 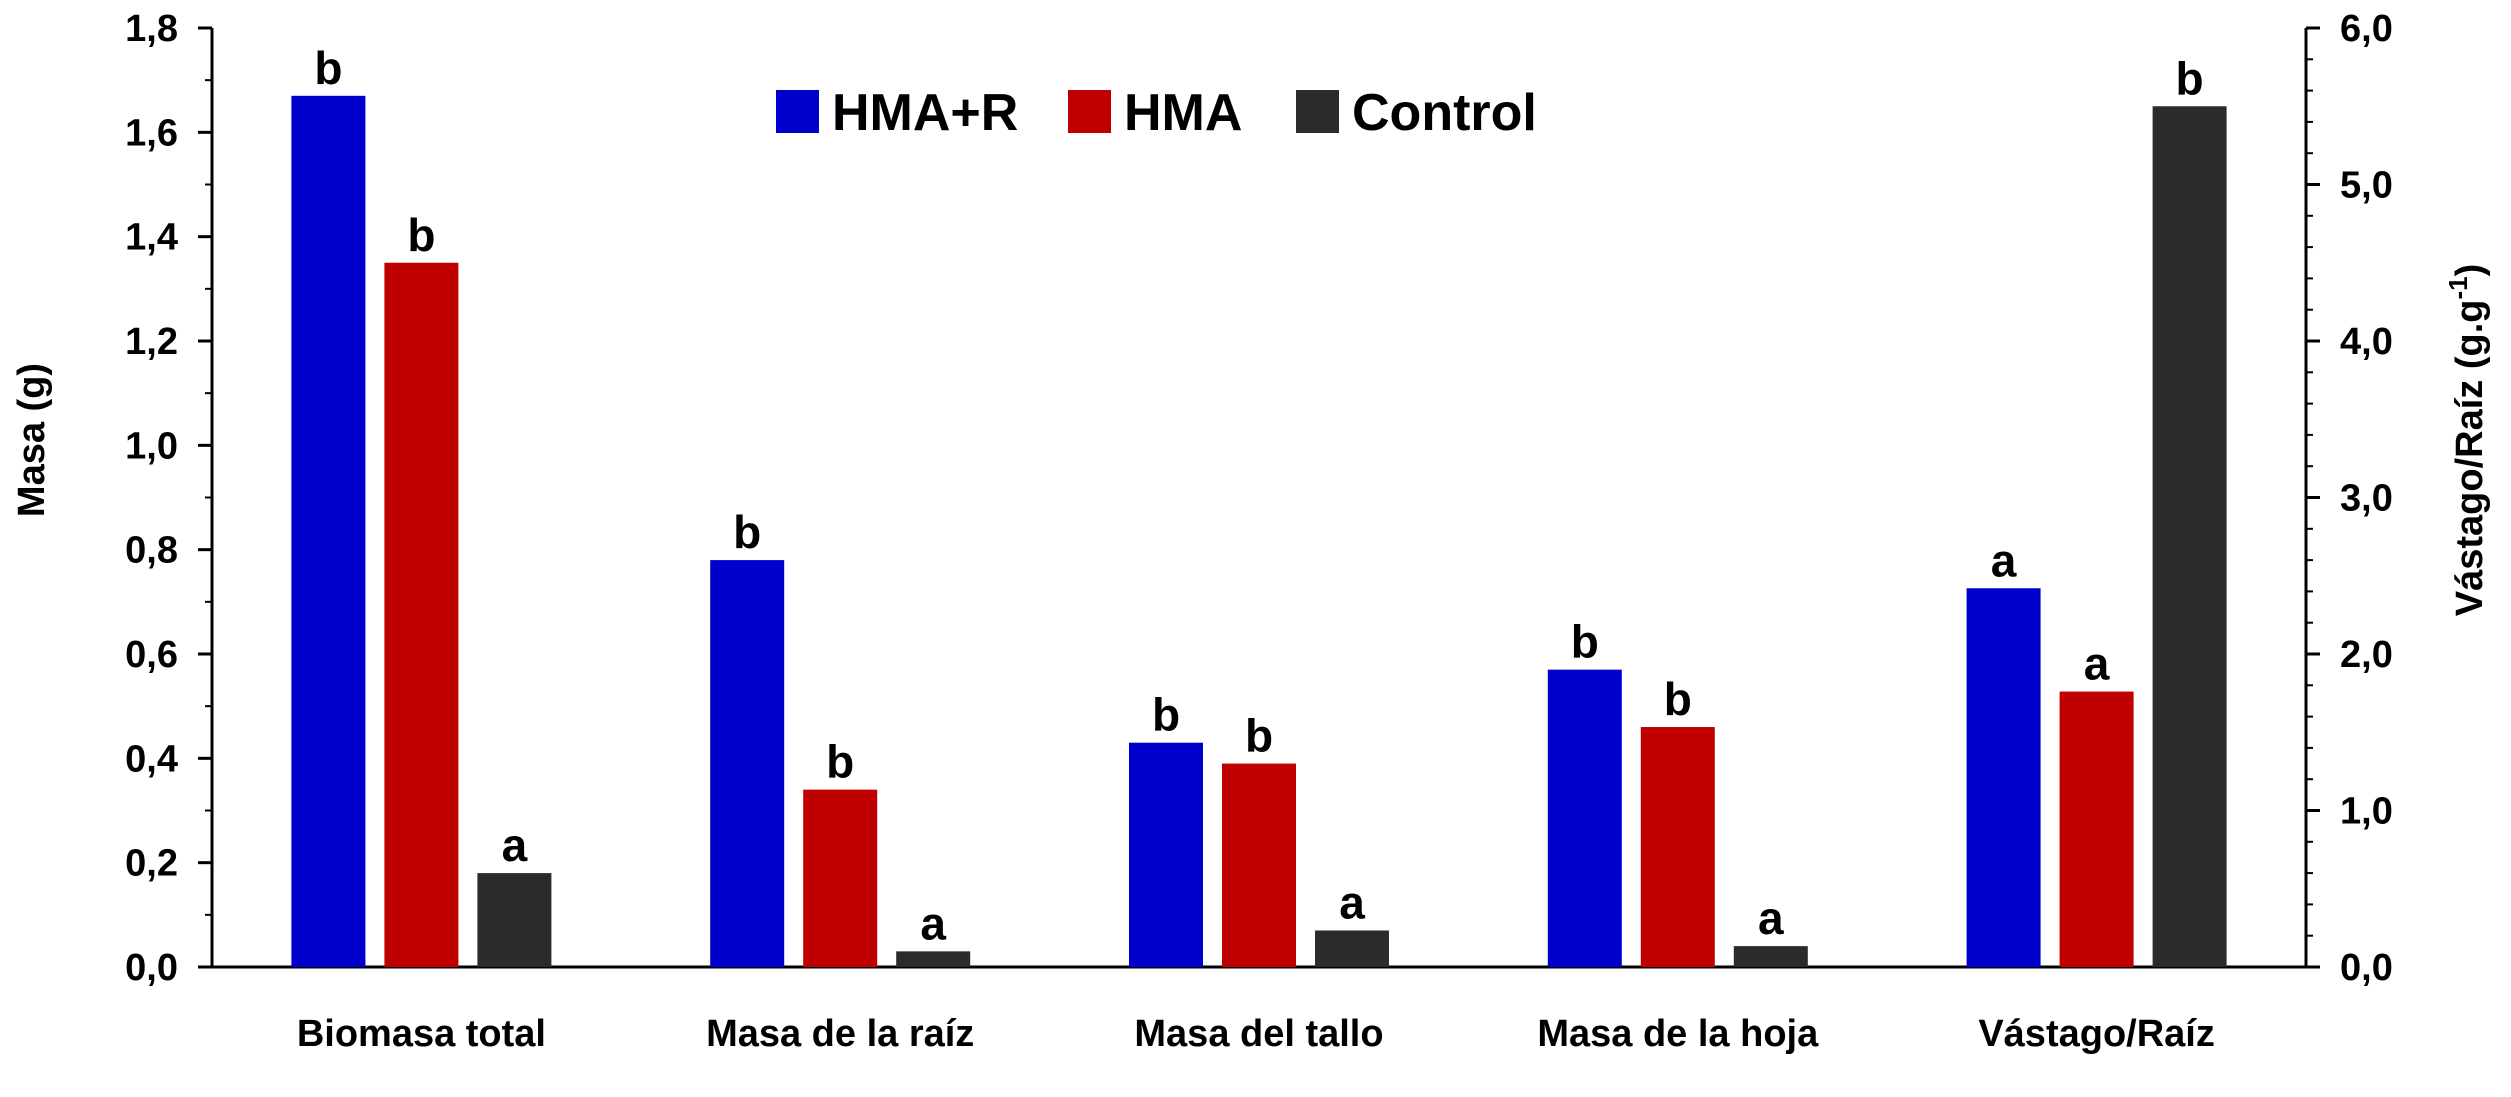 What do you see at coordinates (2458, 287) in the screenshot?
I see `y-axis-right-title-sup: -1` at bounding box center [2458, 287].